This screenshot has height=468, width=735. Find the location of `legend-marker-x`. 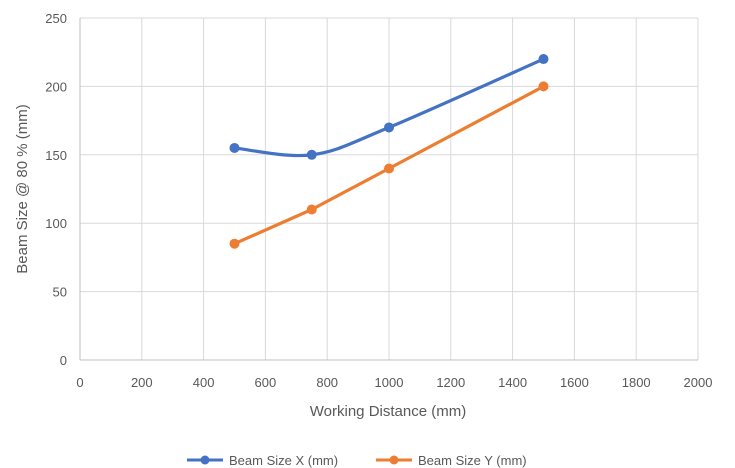

legend-marker-x is located at coordinates (205, 460).